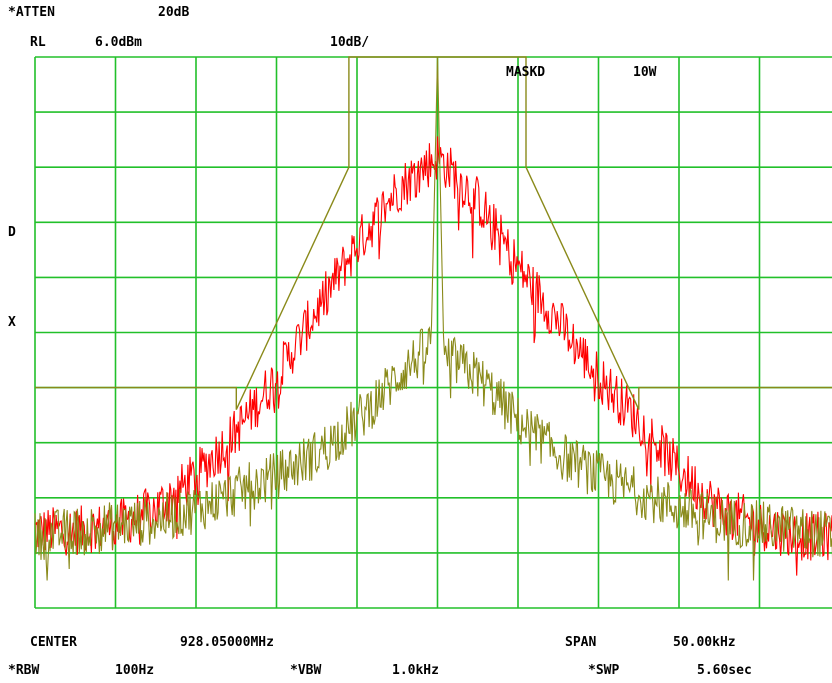 The width and height of the screenshot is (832, 683). What do you see at coordinates (415, 670) in the screenshot?
I see `vbw-value: 1.0kHz` at bounding box center [415, 670].